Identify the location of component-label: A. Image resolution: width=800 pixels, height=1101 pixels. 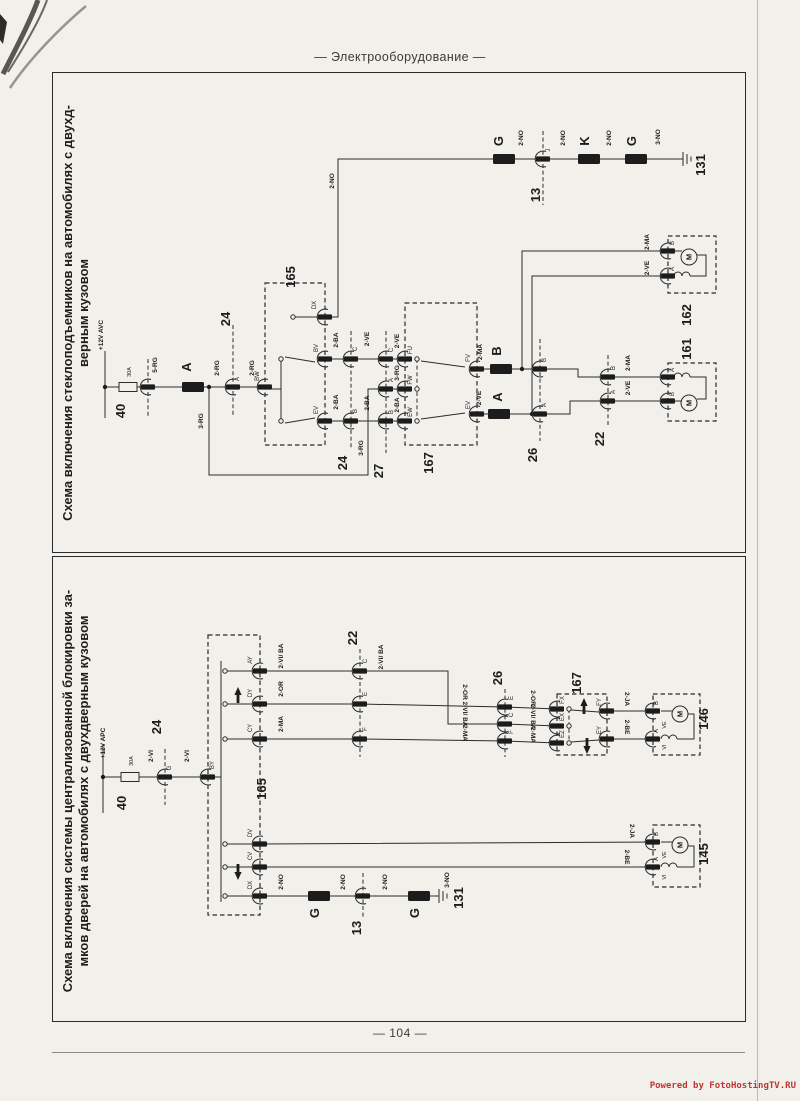
(497, 397).